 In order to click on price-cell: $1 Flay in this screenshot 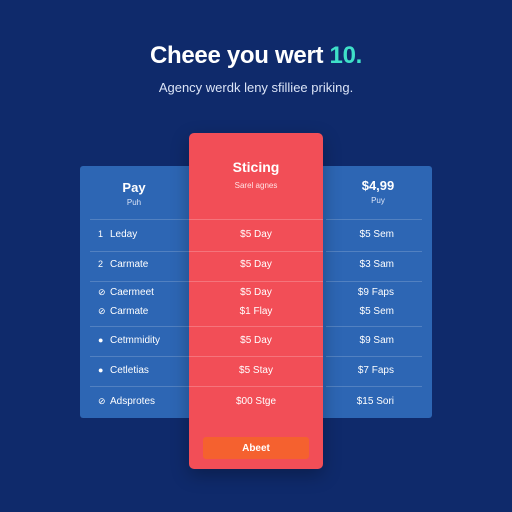, I will do `click(256, 311)`.